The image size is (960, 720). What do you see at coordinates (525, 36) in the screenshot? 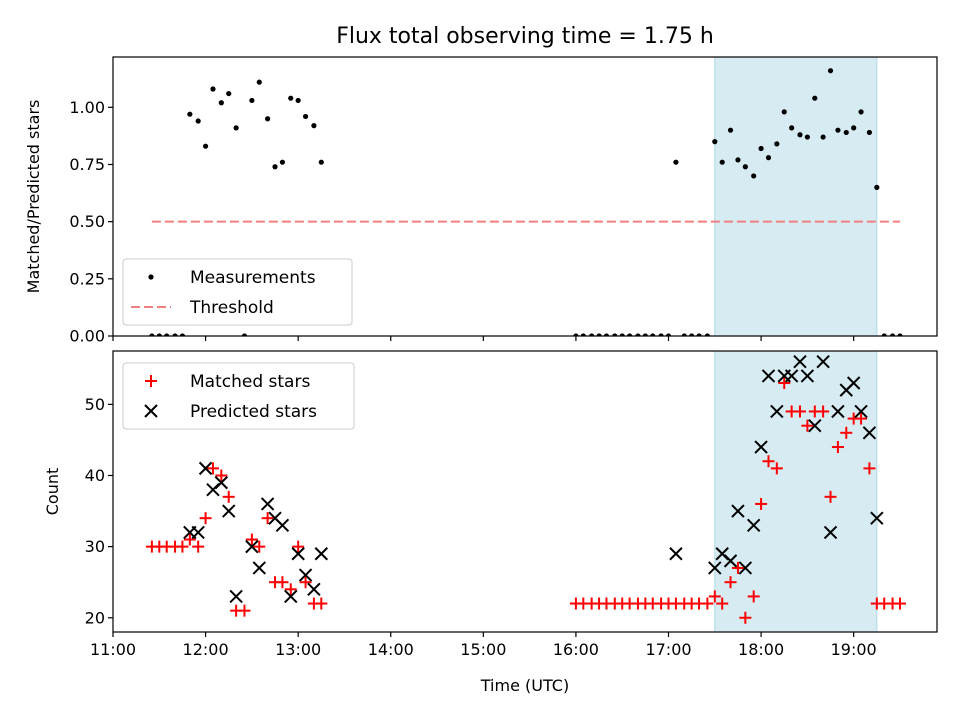
I see `chart-title: Flux total observing time = 1.75 h` at bounding box center [525, 36].